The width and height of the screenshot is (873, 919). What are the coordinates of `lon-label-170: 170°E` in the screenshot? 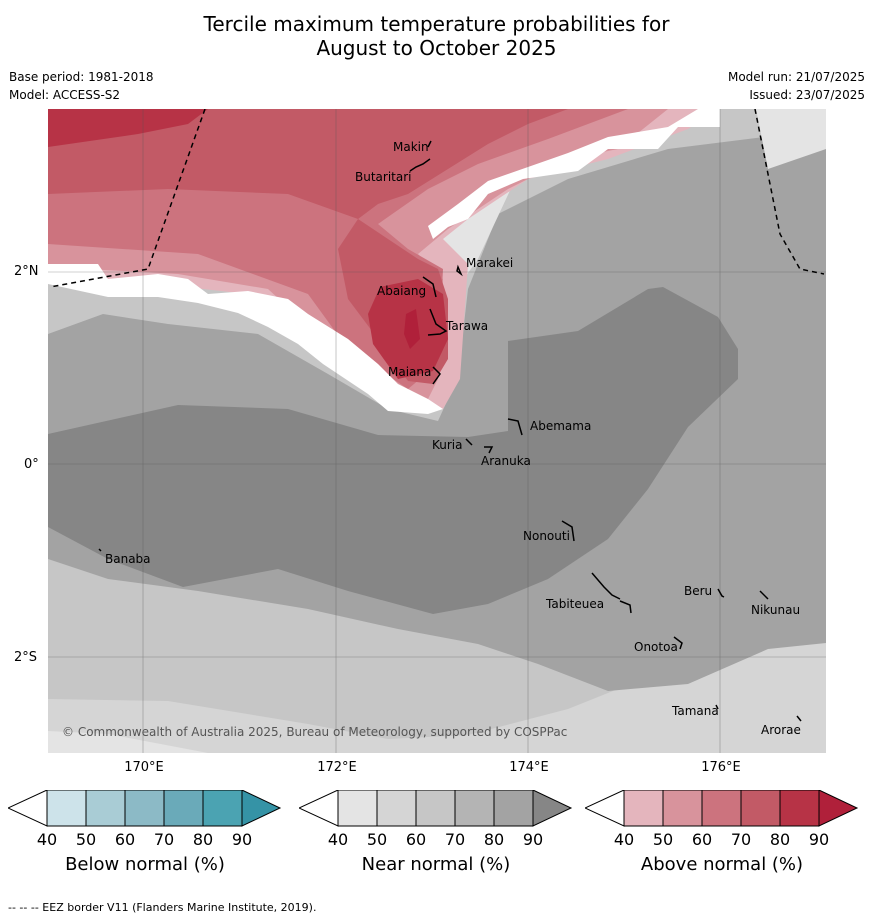 It's located at (144, 767).